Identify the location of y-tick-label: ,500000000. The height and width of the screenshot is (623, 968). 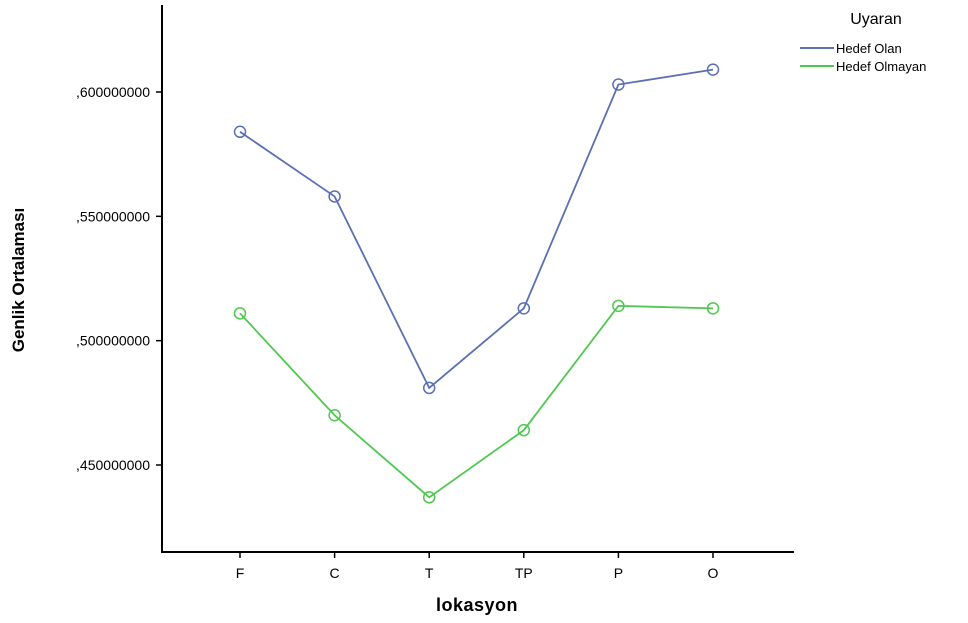
(113, 341).